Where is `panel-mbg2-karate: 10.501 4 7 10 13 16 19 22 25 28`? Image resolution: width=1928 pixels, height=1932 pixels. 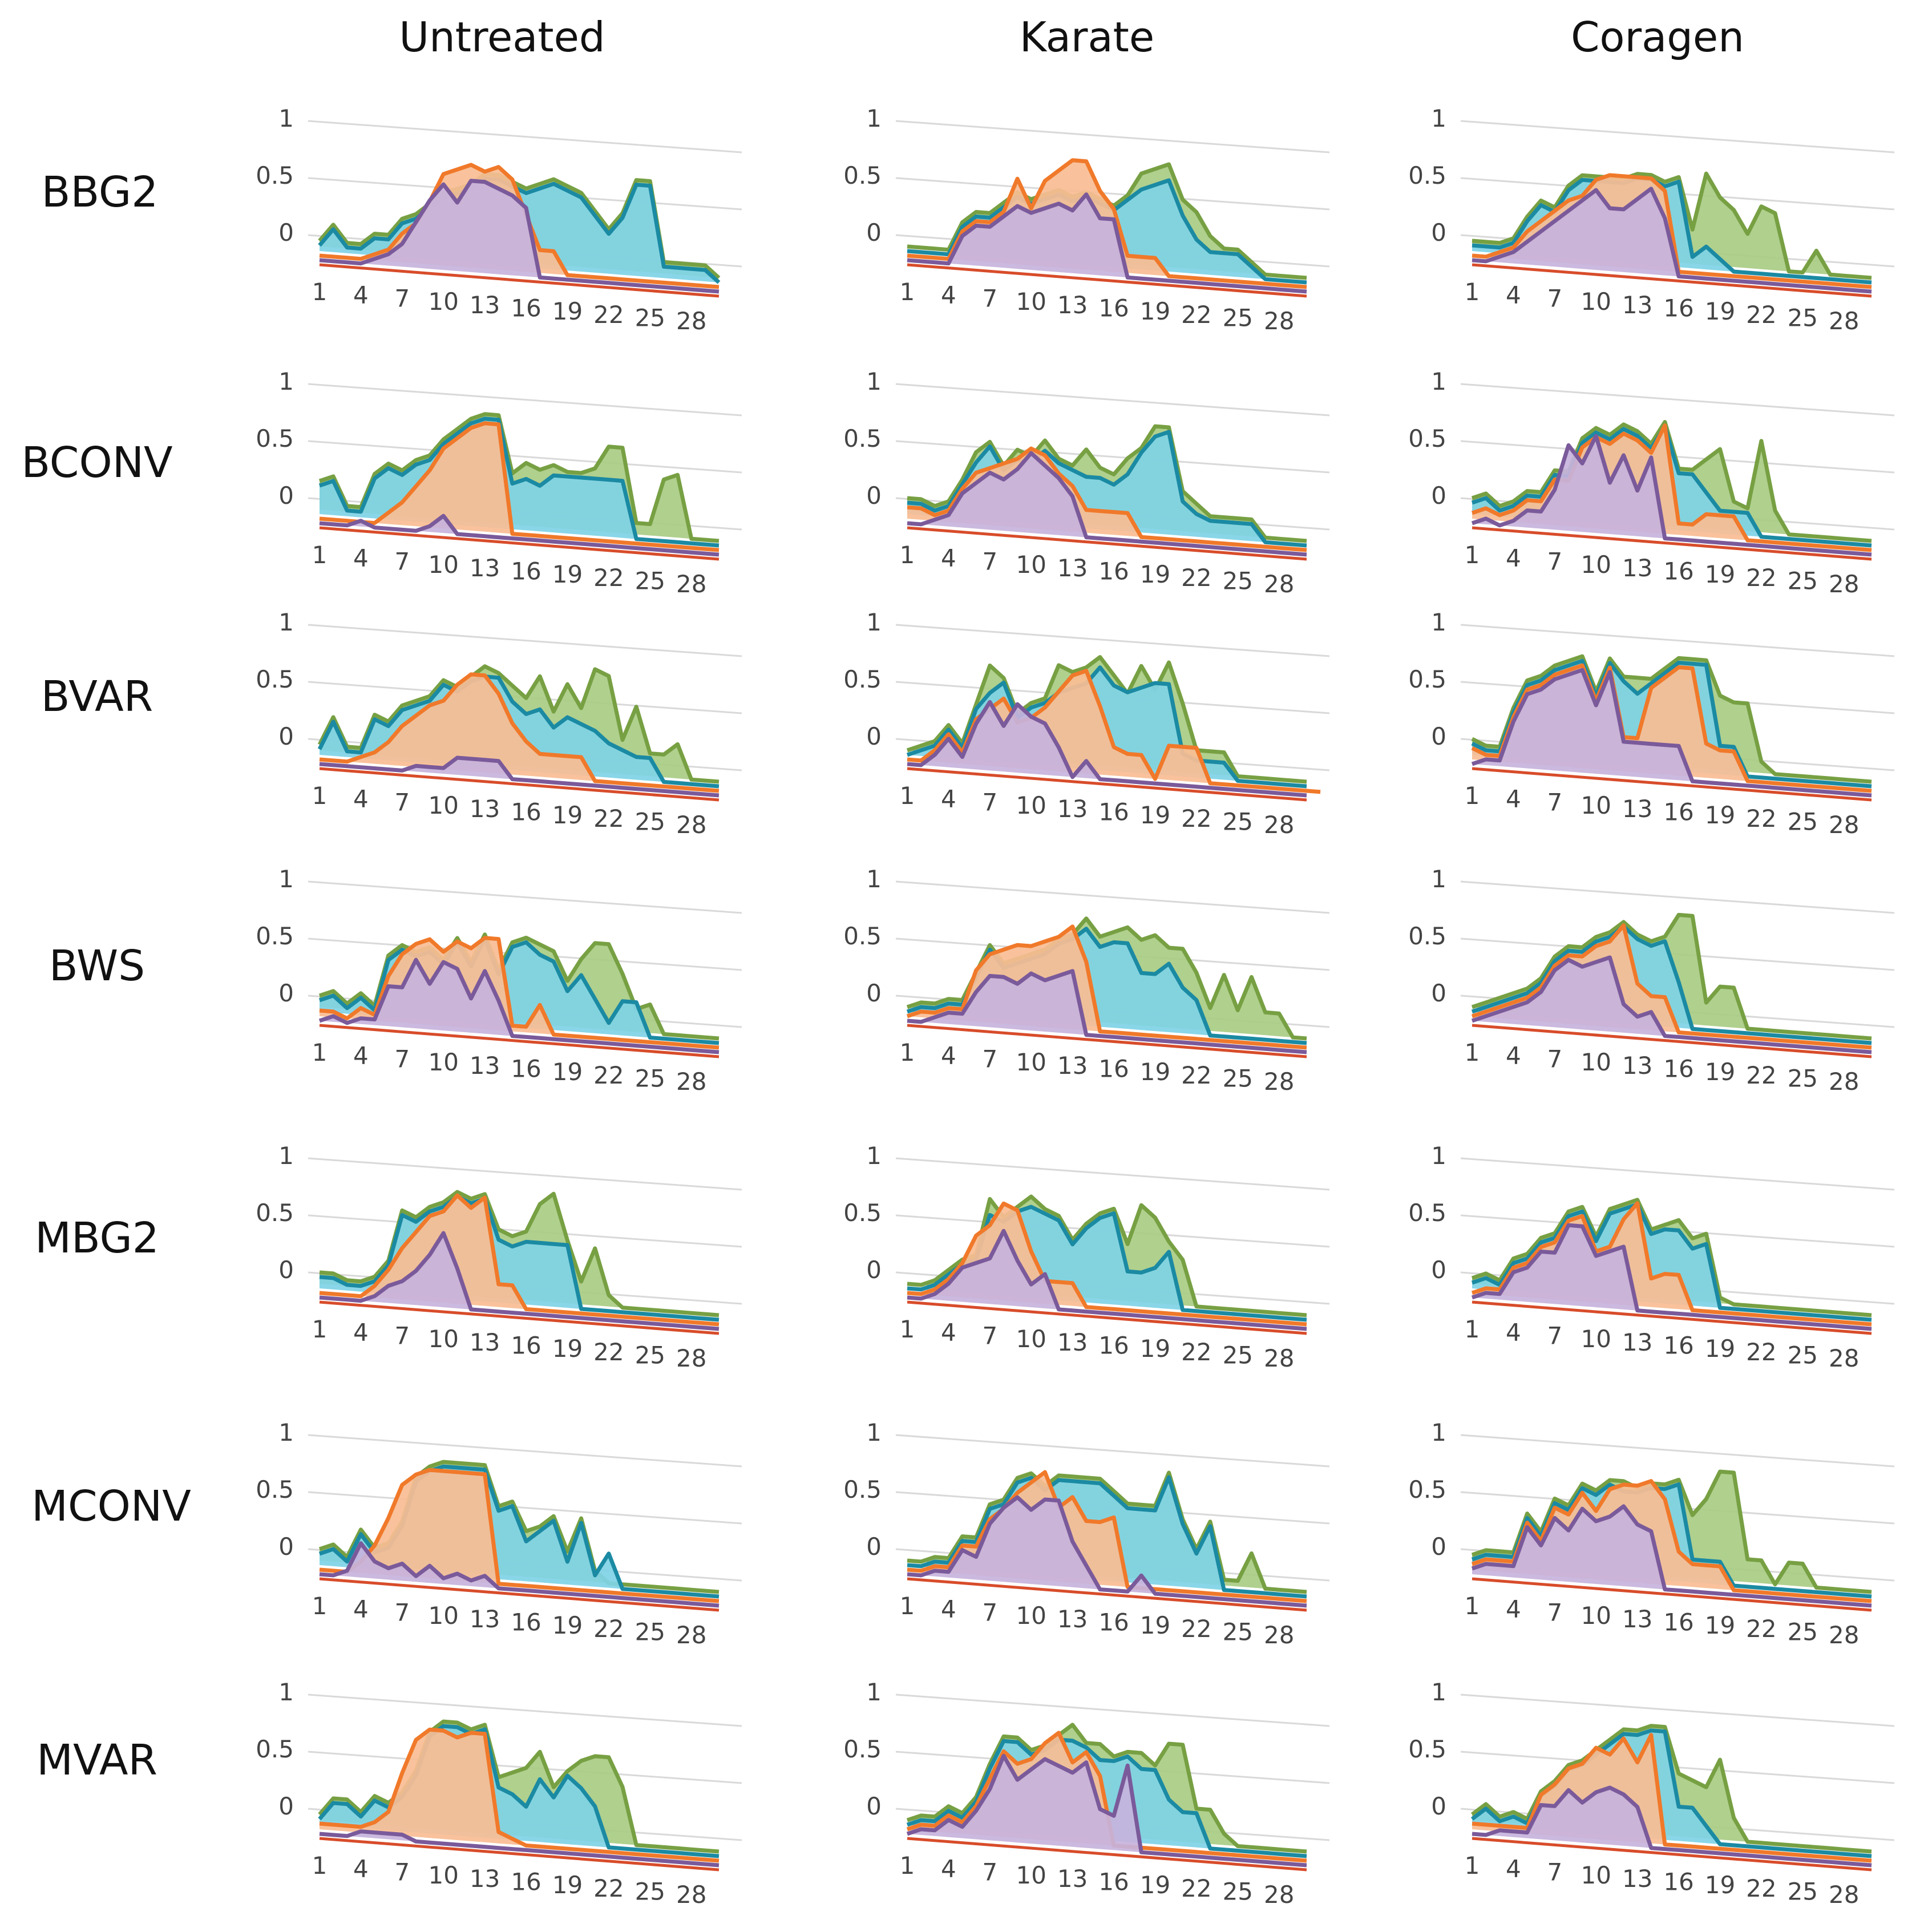
panel-mbg2-karate: 10.501 4 7 10 13 16 19 22 25 28 is located at coordinates (1086, 1257).